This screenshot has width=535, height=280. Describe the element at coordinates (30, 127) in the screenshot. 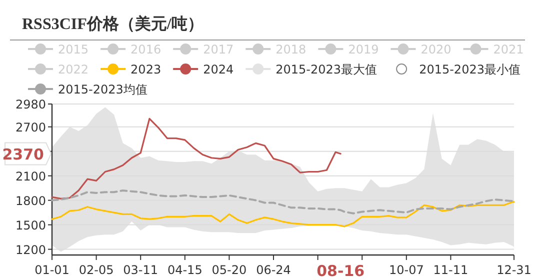

I see `y-tick-label: 2700` at that location.